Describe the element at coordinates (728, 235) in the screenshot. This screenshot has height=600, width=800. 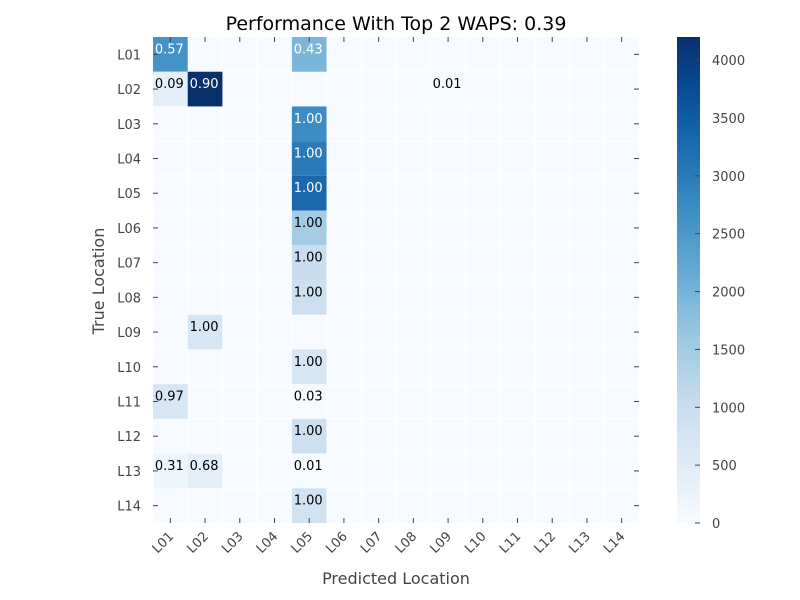
I see `colorbar-tick-label: 2500` at that location.